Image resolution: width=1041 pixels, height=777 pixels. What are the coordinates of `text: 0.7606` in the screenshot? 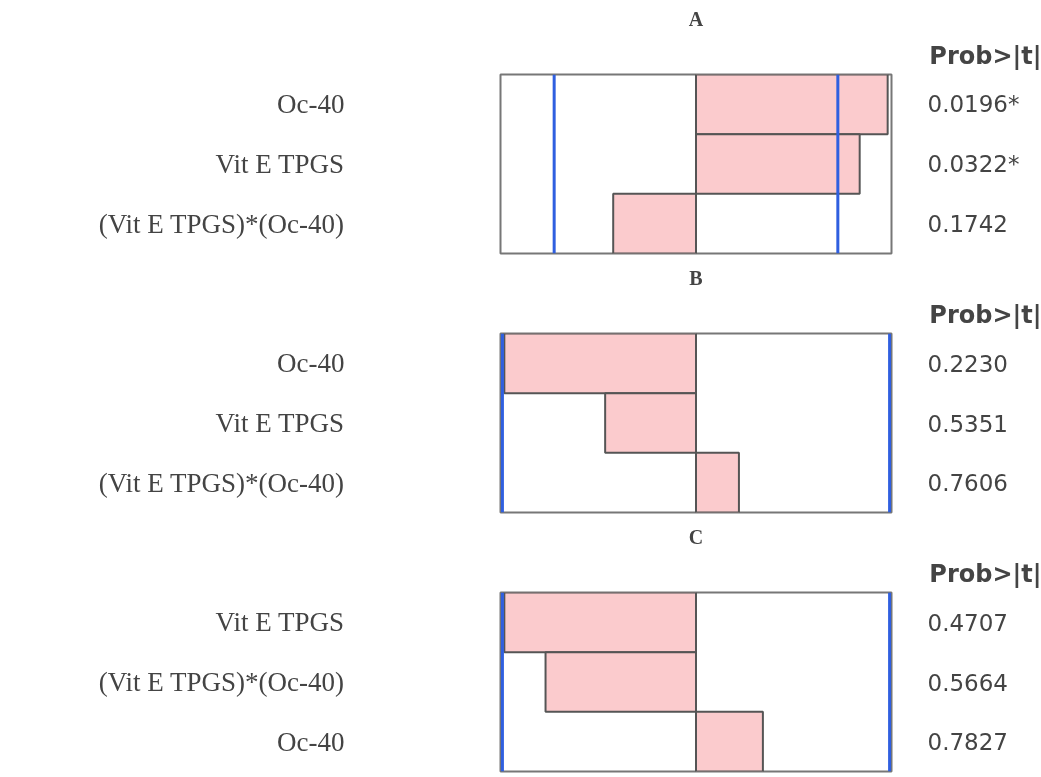 It's located at (967, 483).